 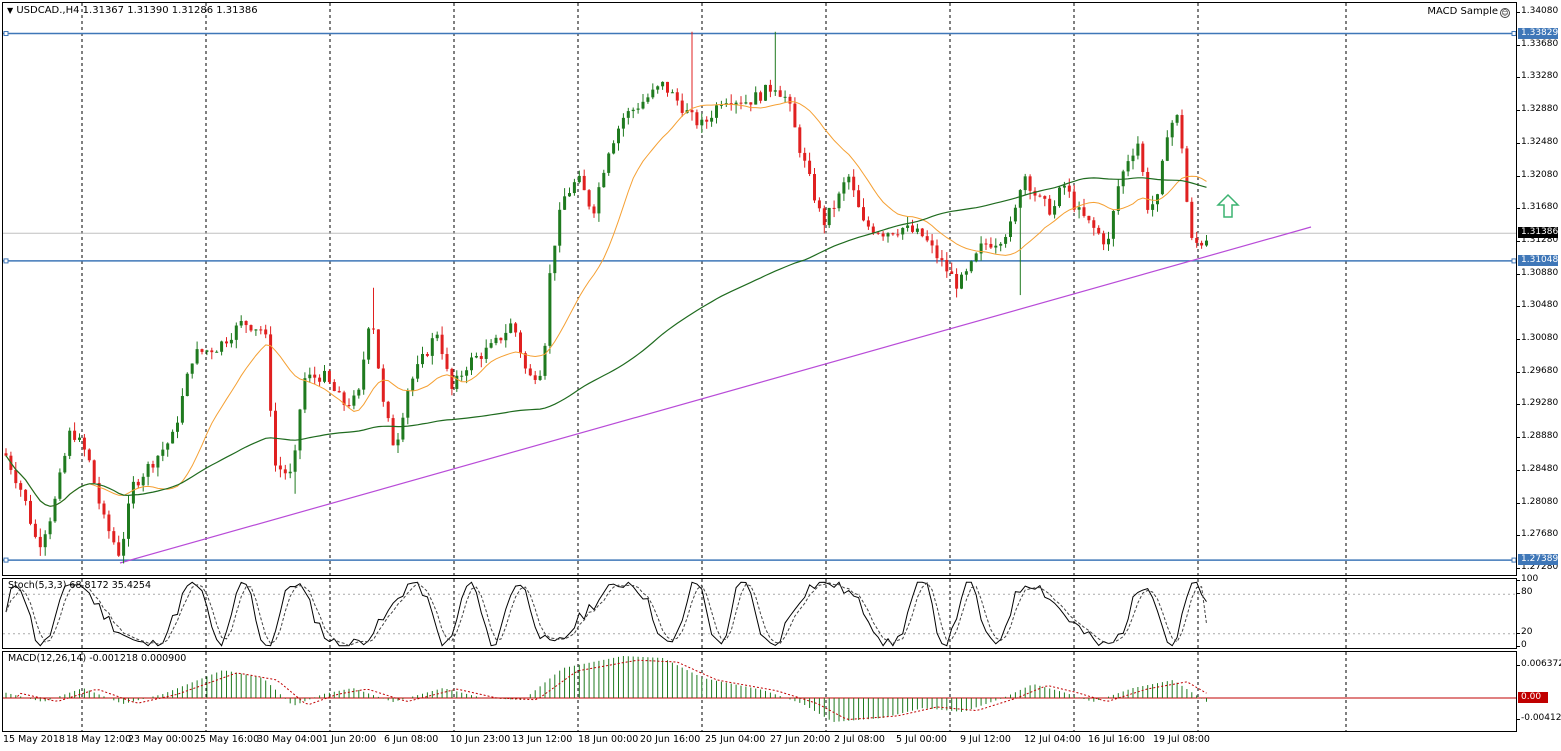 I want to click on expert-advisor-label: MACD Sample ☺, so click(x=1468, y=12).